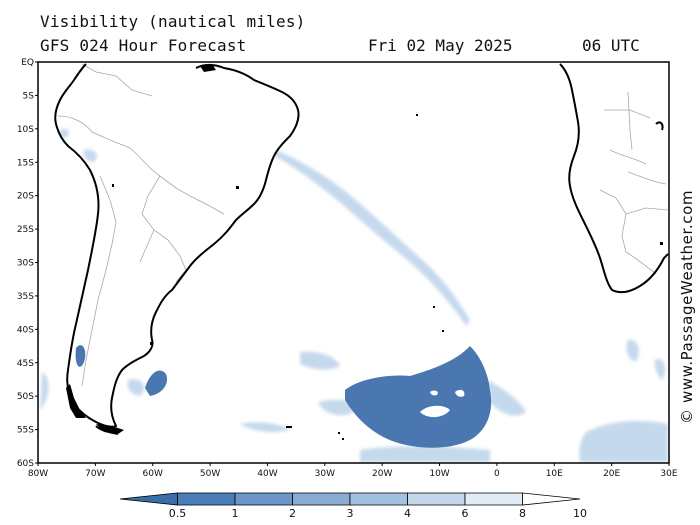  I want to click on lat-tick-label: 30S, so click(25, 264).